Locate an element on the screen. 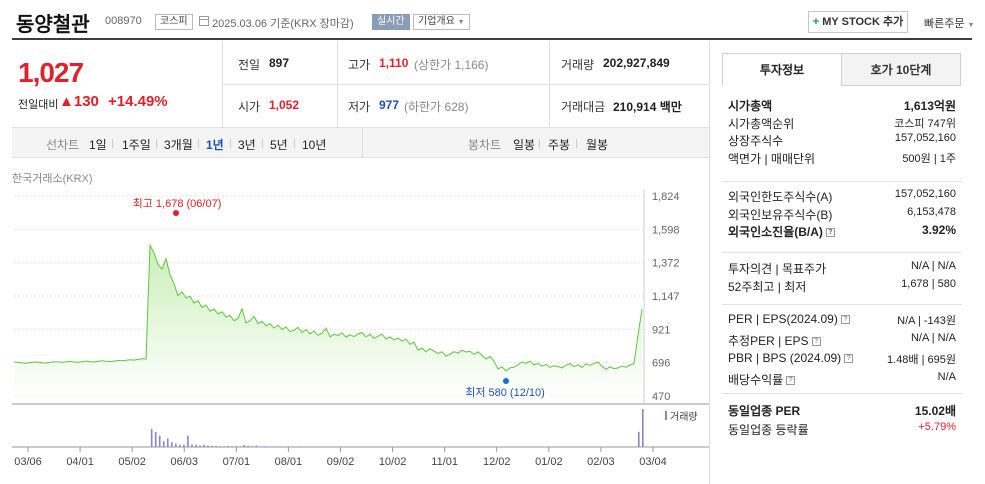  invest-info-label: 추정PER | EPS? is located at coordinates (774, 340).